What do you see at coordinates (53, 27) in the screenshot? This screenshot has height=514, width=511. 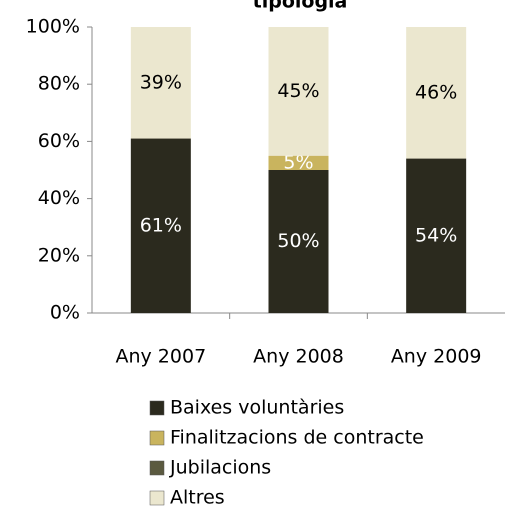 I see `y-tick-label: 100%` at bounding box center [53, 27].